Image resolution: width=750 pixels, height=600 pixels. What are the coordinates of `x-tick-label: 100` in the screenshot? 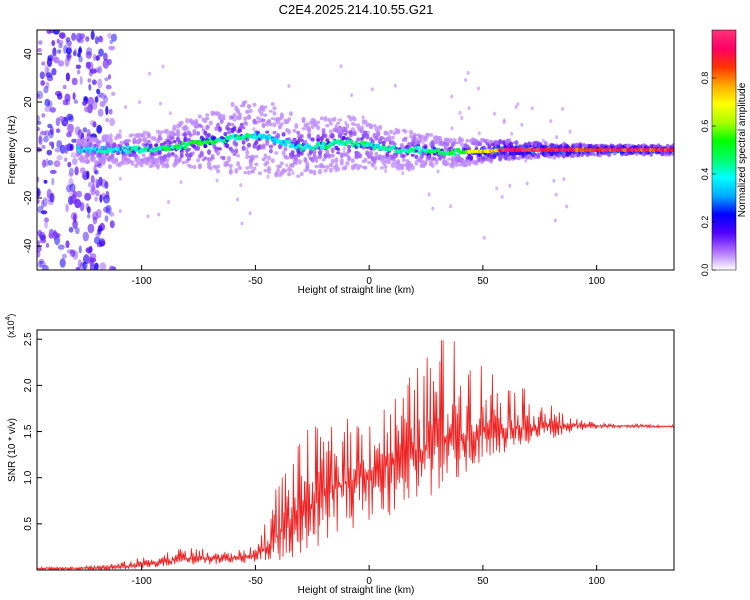 It's located at (596, 581).